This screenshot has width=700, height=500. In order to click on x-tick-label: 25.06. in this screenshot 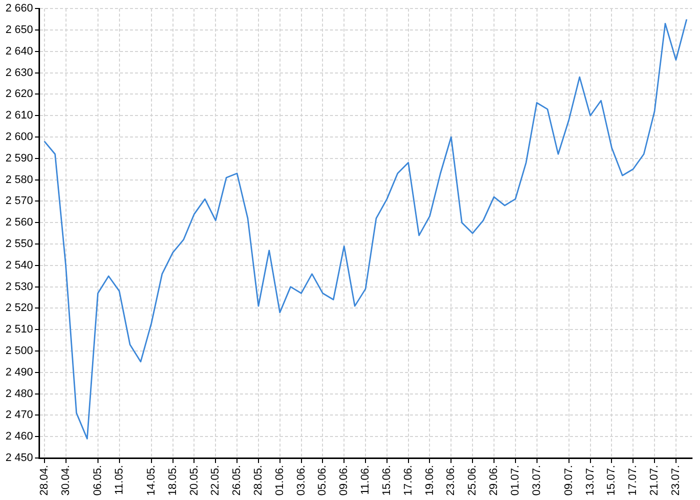, I will do `click(472, 480)`.